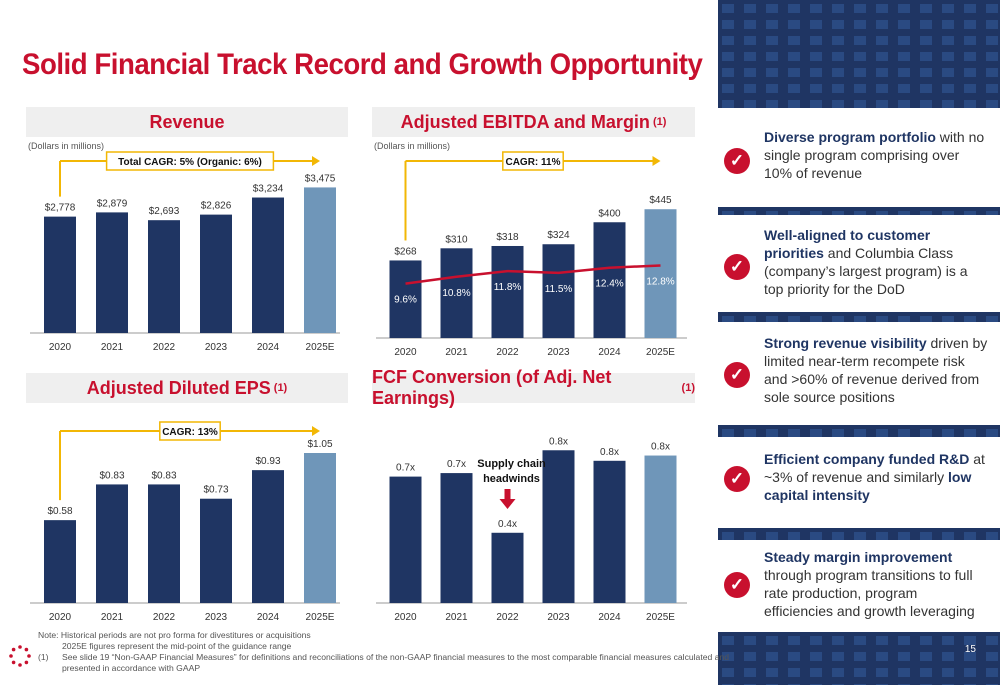 The height and width of the screenshot is (685, 1000). What do you see at coordinates (858, 557) in the screenshot?
I see `bullet-bold: Steady margin improvement` at bounding box center [858, 557].